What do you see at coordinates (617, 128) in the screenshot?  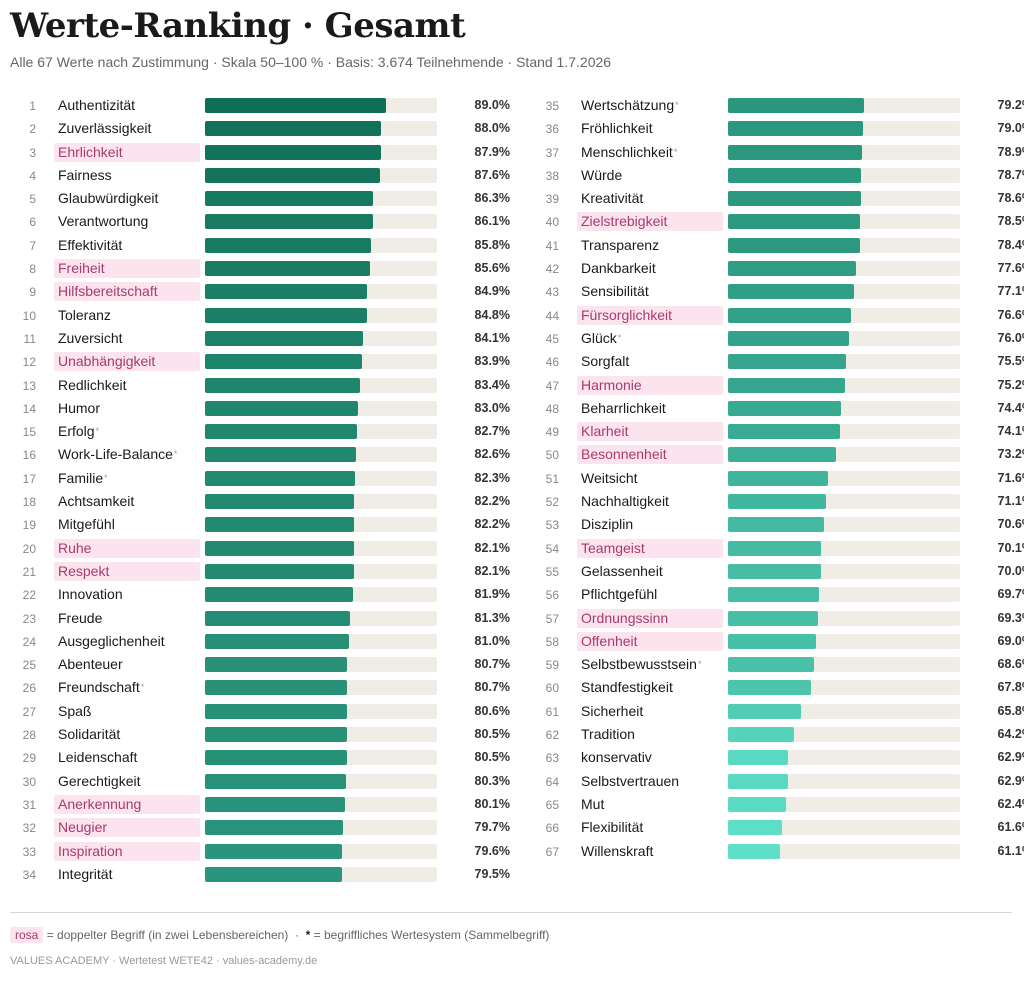 I see `value-name-text: Fröhlichkeit` at bounding box center [617, 128].